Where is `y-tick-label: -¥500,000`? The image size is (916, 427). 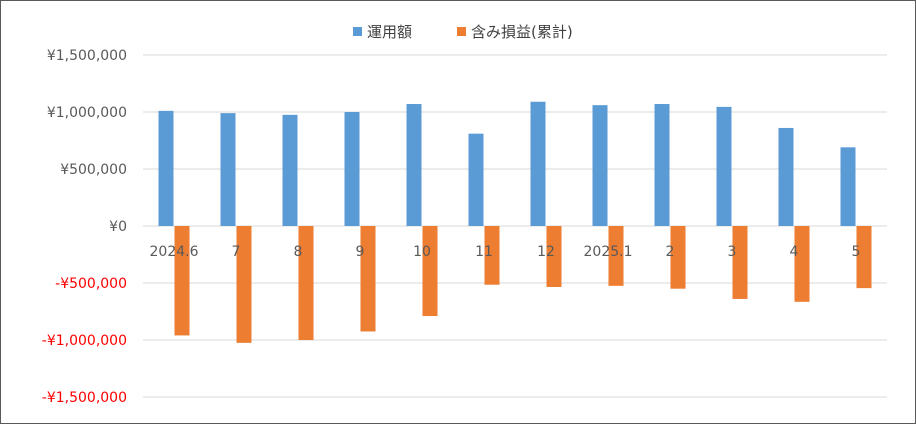
y-tick-label: -¥500,000 is located at coordinates (91, 284).